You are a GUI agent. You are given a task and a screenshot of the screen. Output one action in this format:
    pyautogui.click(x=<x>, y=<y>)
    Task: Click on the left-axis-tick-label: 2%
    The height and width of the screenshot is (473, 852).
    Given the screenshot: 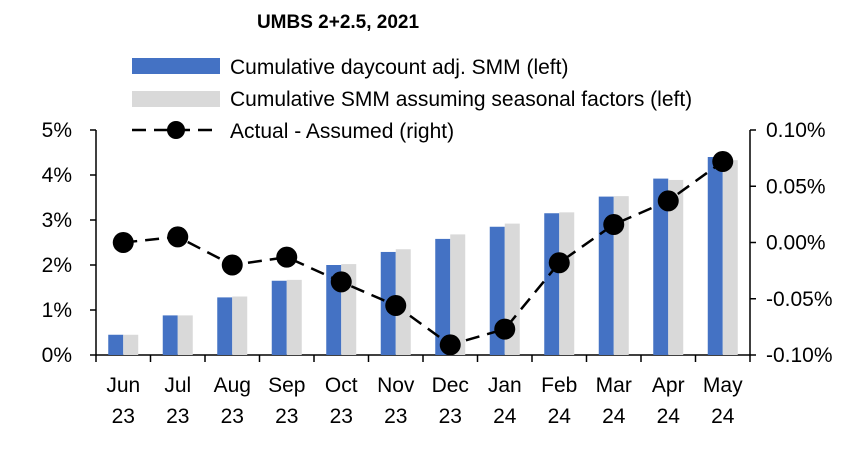 What is the action you would take?
    pyautogui.click(x=57, y=265)
    